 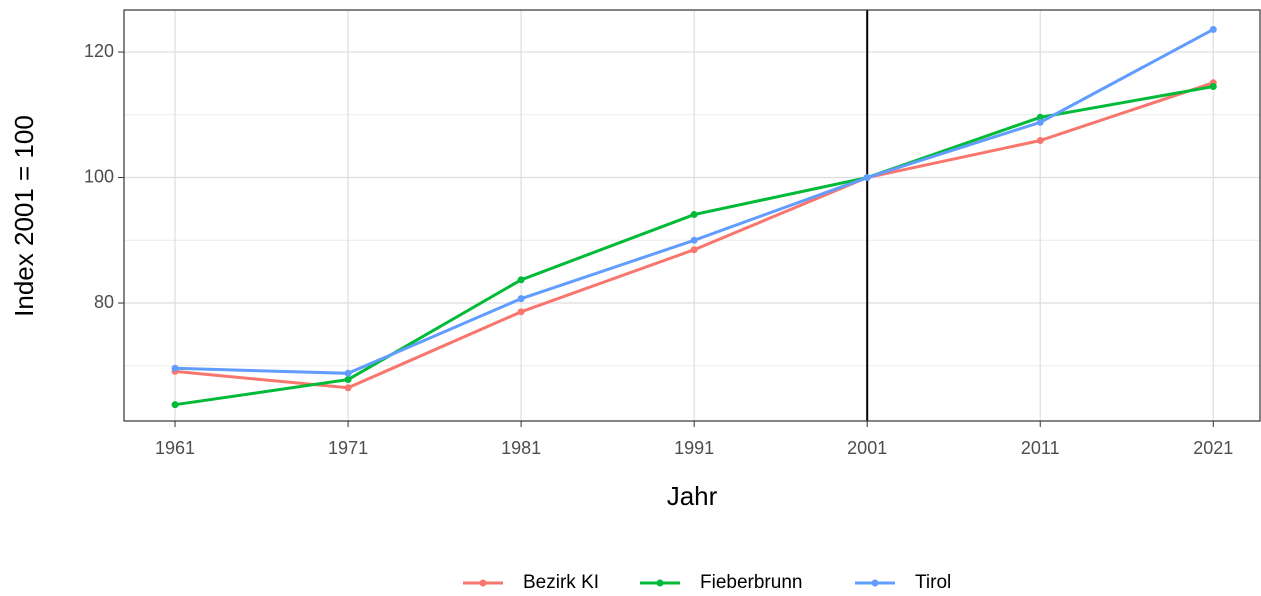 What do you see at coordinates (694, 448) in the screenshot?
I see `x-tick-label: 1991` at bounding box center [694, 448].